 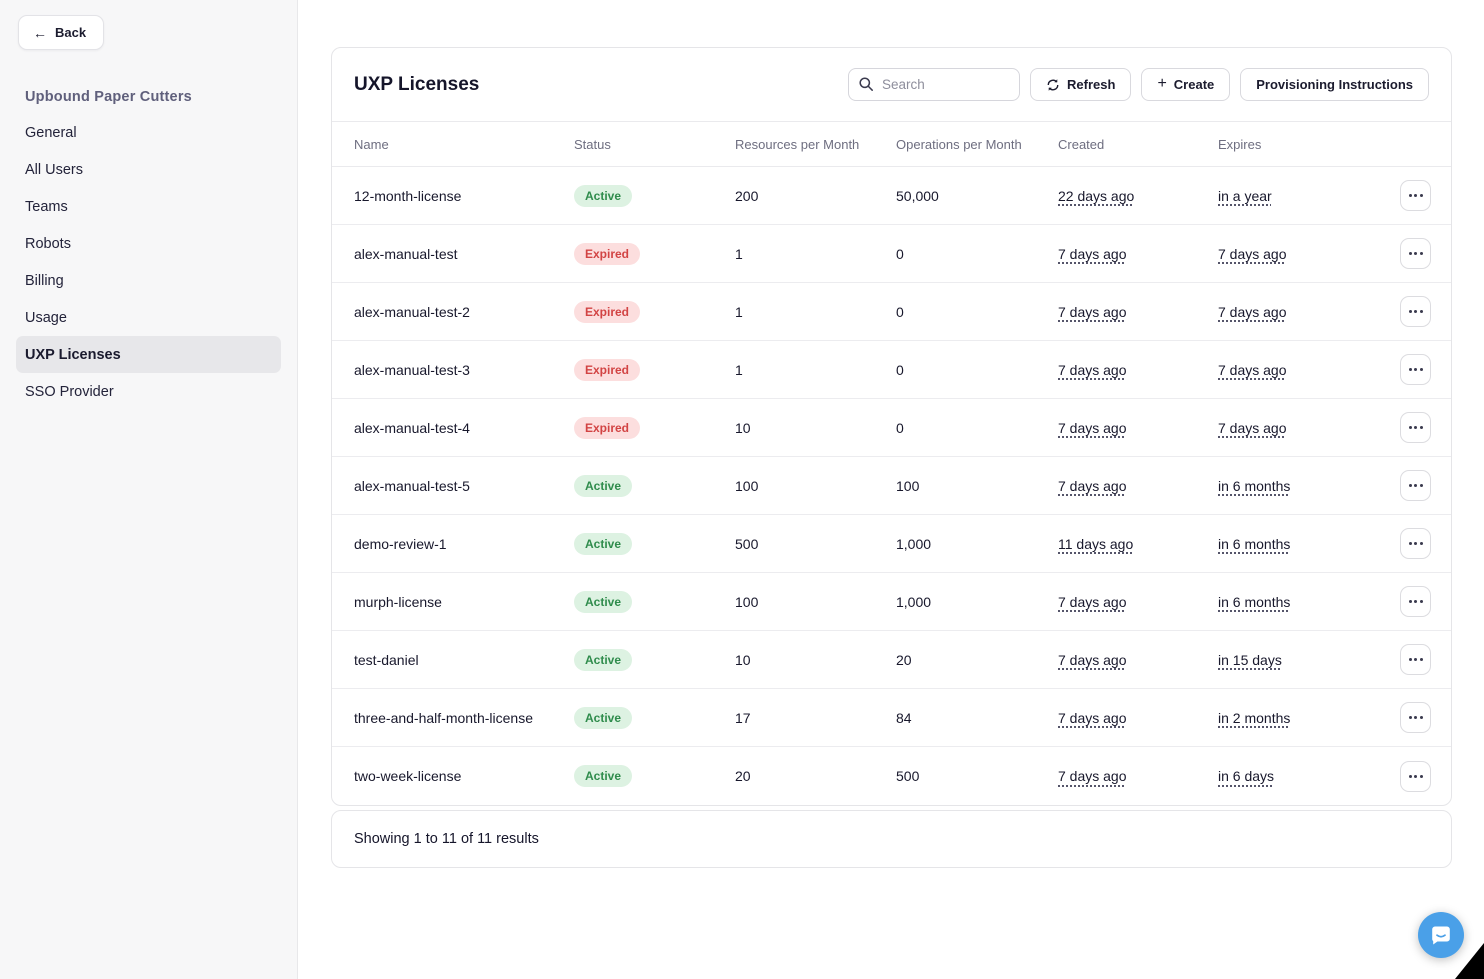 I want to click on refresh-button: Refresh, so click(x=1081, y=84).